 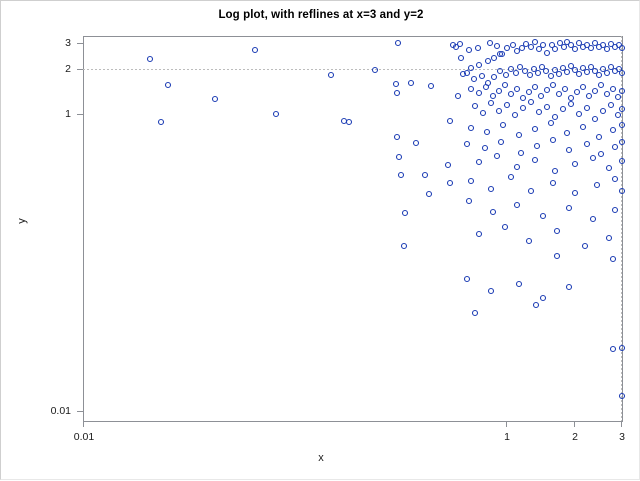 What do you see at coordinates (68, 43) in the screenshot?
I see `y-tick-label-3: 3` at bounding box center [68, 43].